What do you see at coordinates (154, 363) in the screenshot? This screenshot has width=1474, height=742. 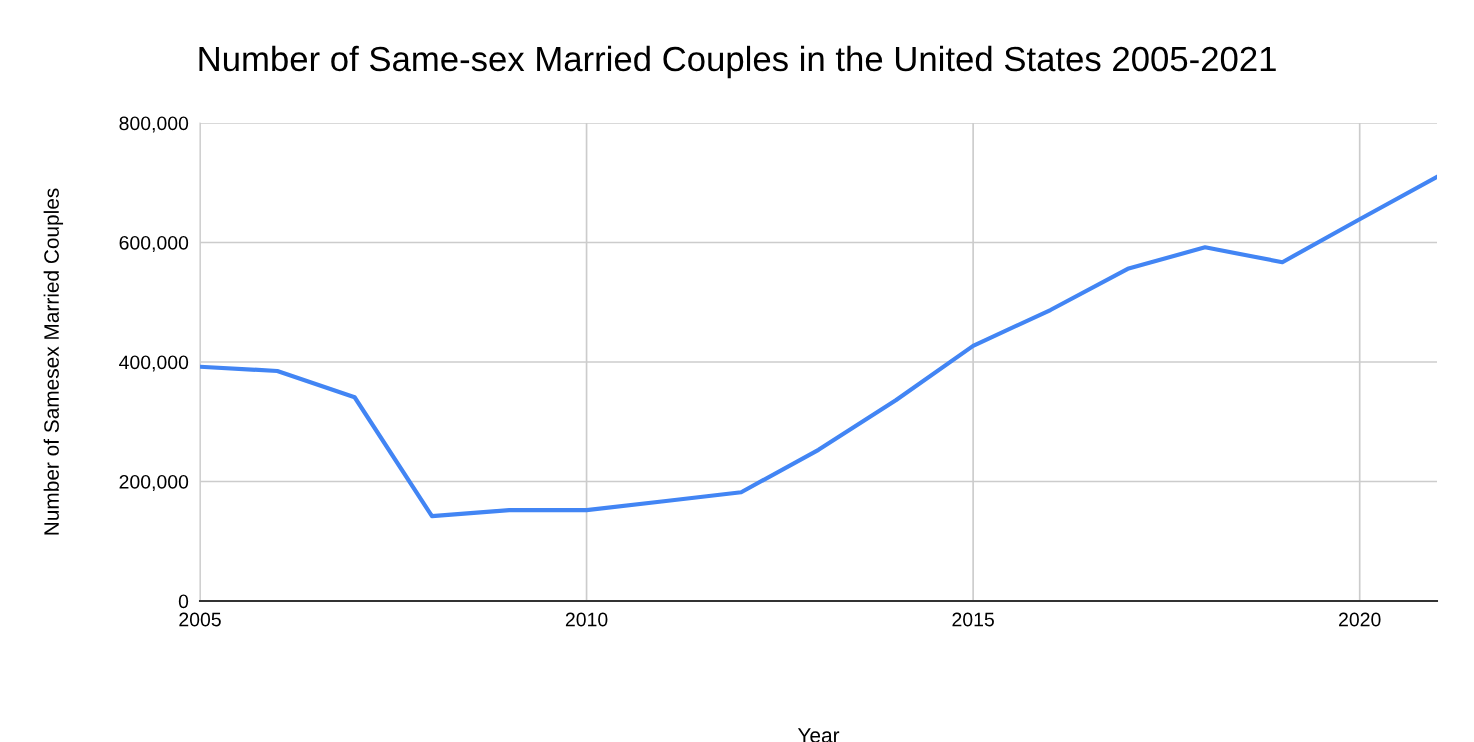 I see `y-tick-label: 400,000` at bounding box center [154, 363].